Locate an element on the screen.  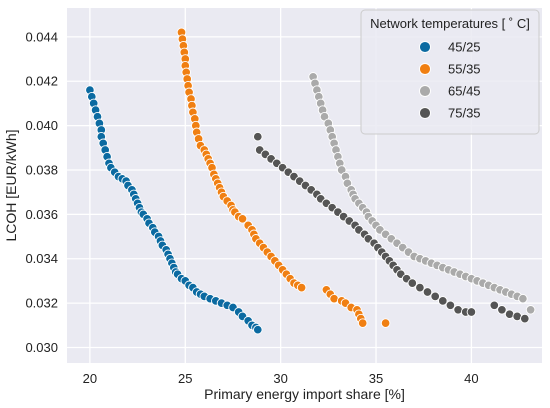
legend-label: 65/45 is located at coordinates (464, 91).